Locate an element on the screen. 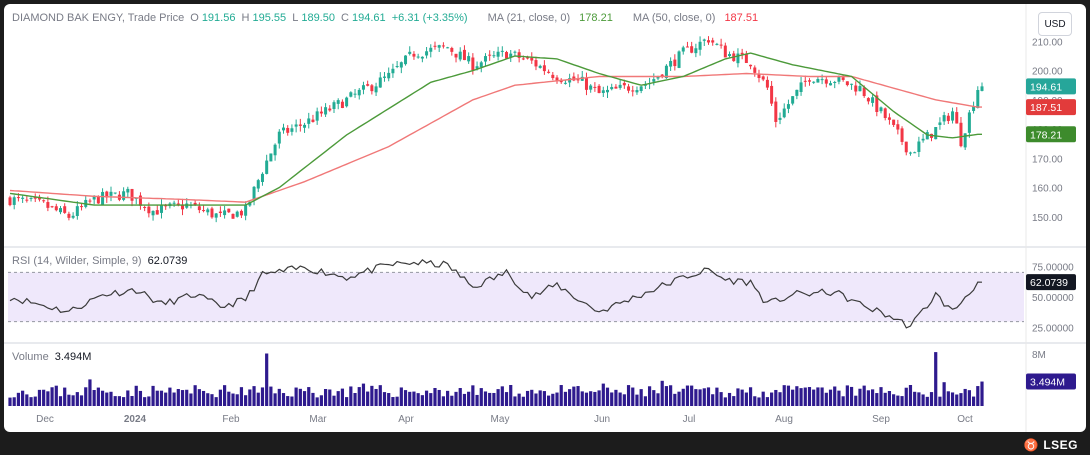 The height and width of the screenshot is (455, 1090). change-value: +6.31 (+3.35%) is located at coordinates (429, 18).